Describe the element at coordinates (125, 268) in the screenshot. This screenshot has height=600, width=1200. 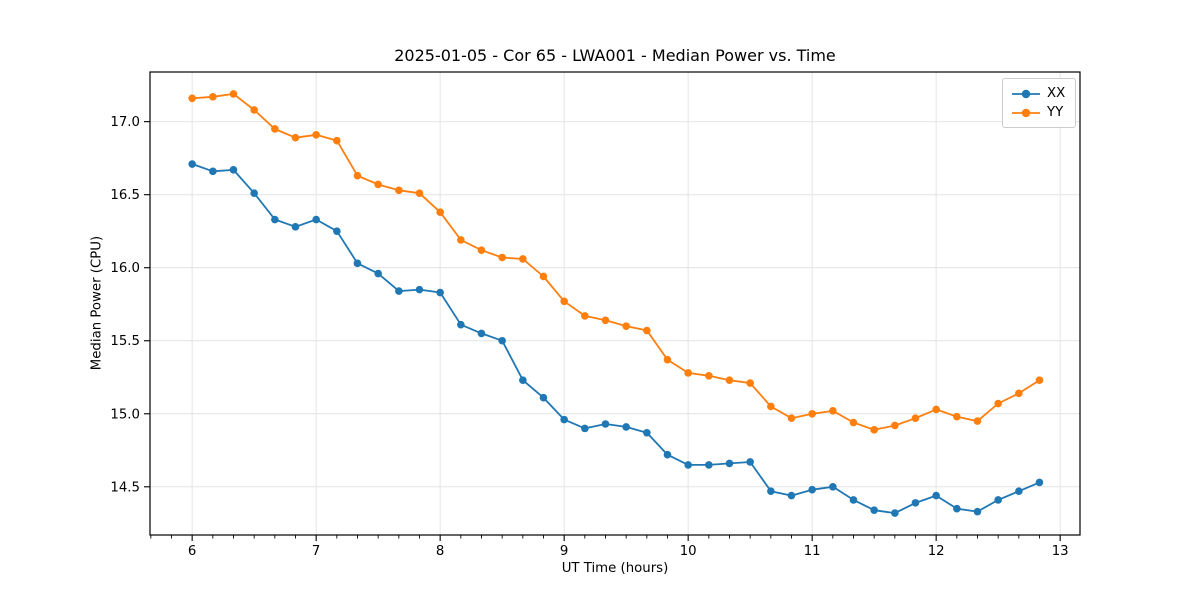
I see `y-tick-label: 16.0` at that location.